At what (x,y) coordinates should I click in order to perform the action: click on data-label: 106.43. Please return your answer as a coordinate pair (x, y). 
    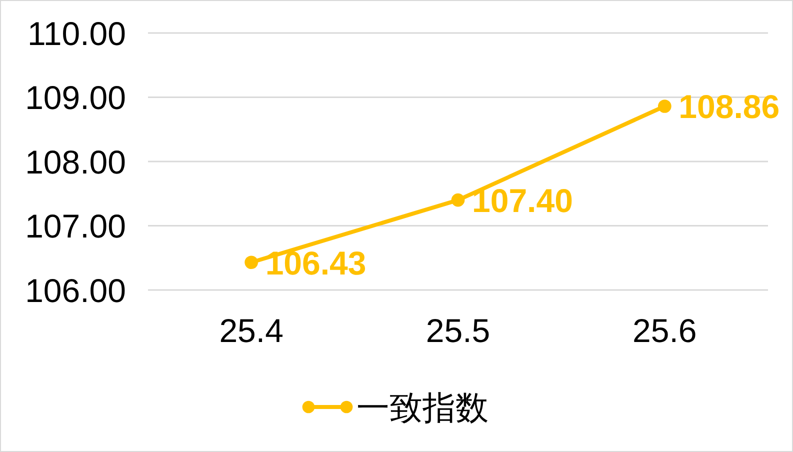
    Looking at the image, I should click on (315, 263).